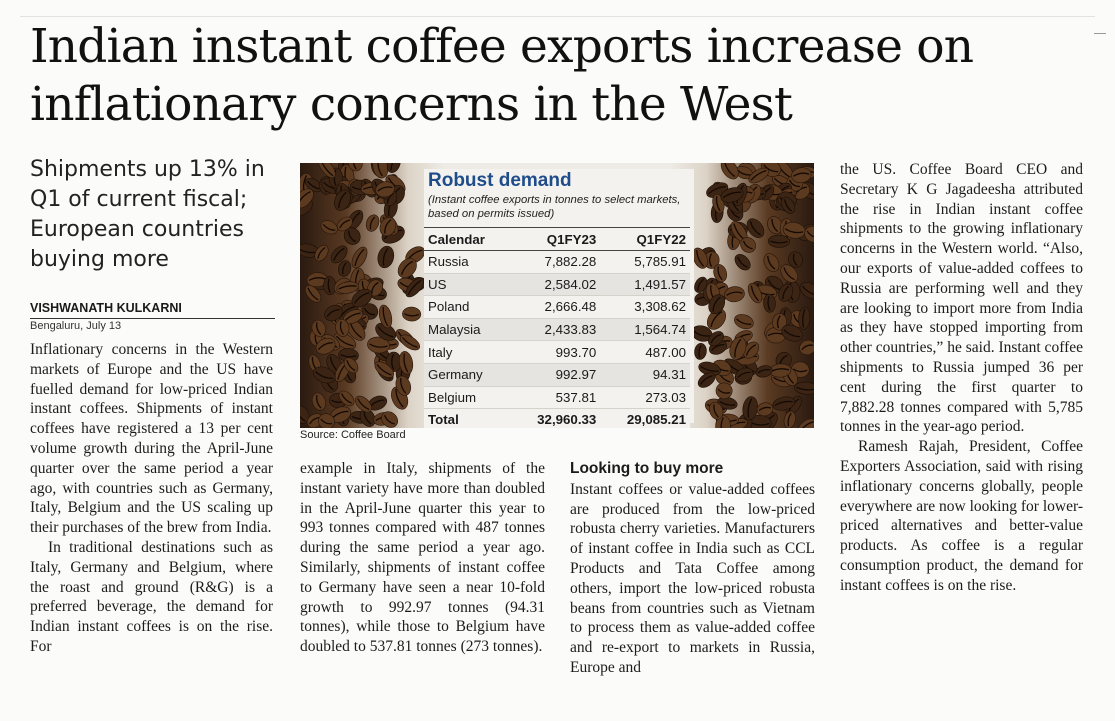 This screenshot has height=721, width=1115. I want to click on table-header-row: Calendar Q1FY23 Q1FY22, so click(557, 239).